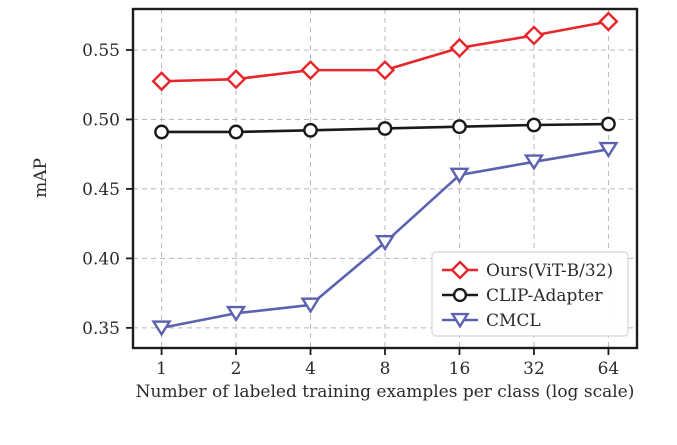  Describe the element at coordinates (101, 329) in the screenshot. I see `y-tick-label: 0.35` at that location.